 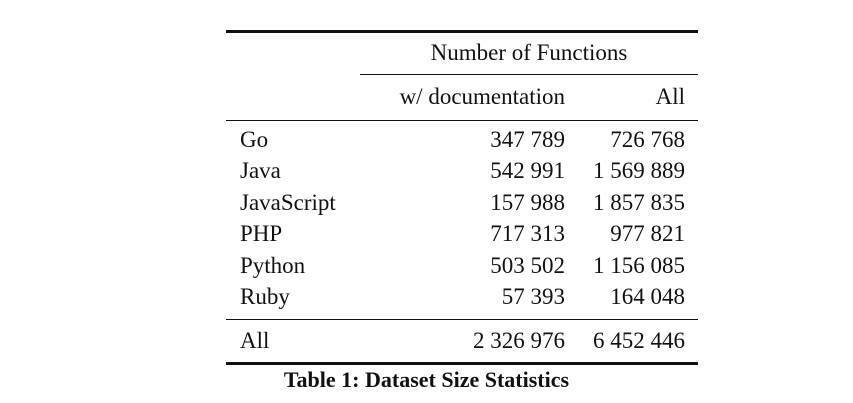 I want to click on row-with-doc-value: 542 991, so click(x=527, y=170).